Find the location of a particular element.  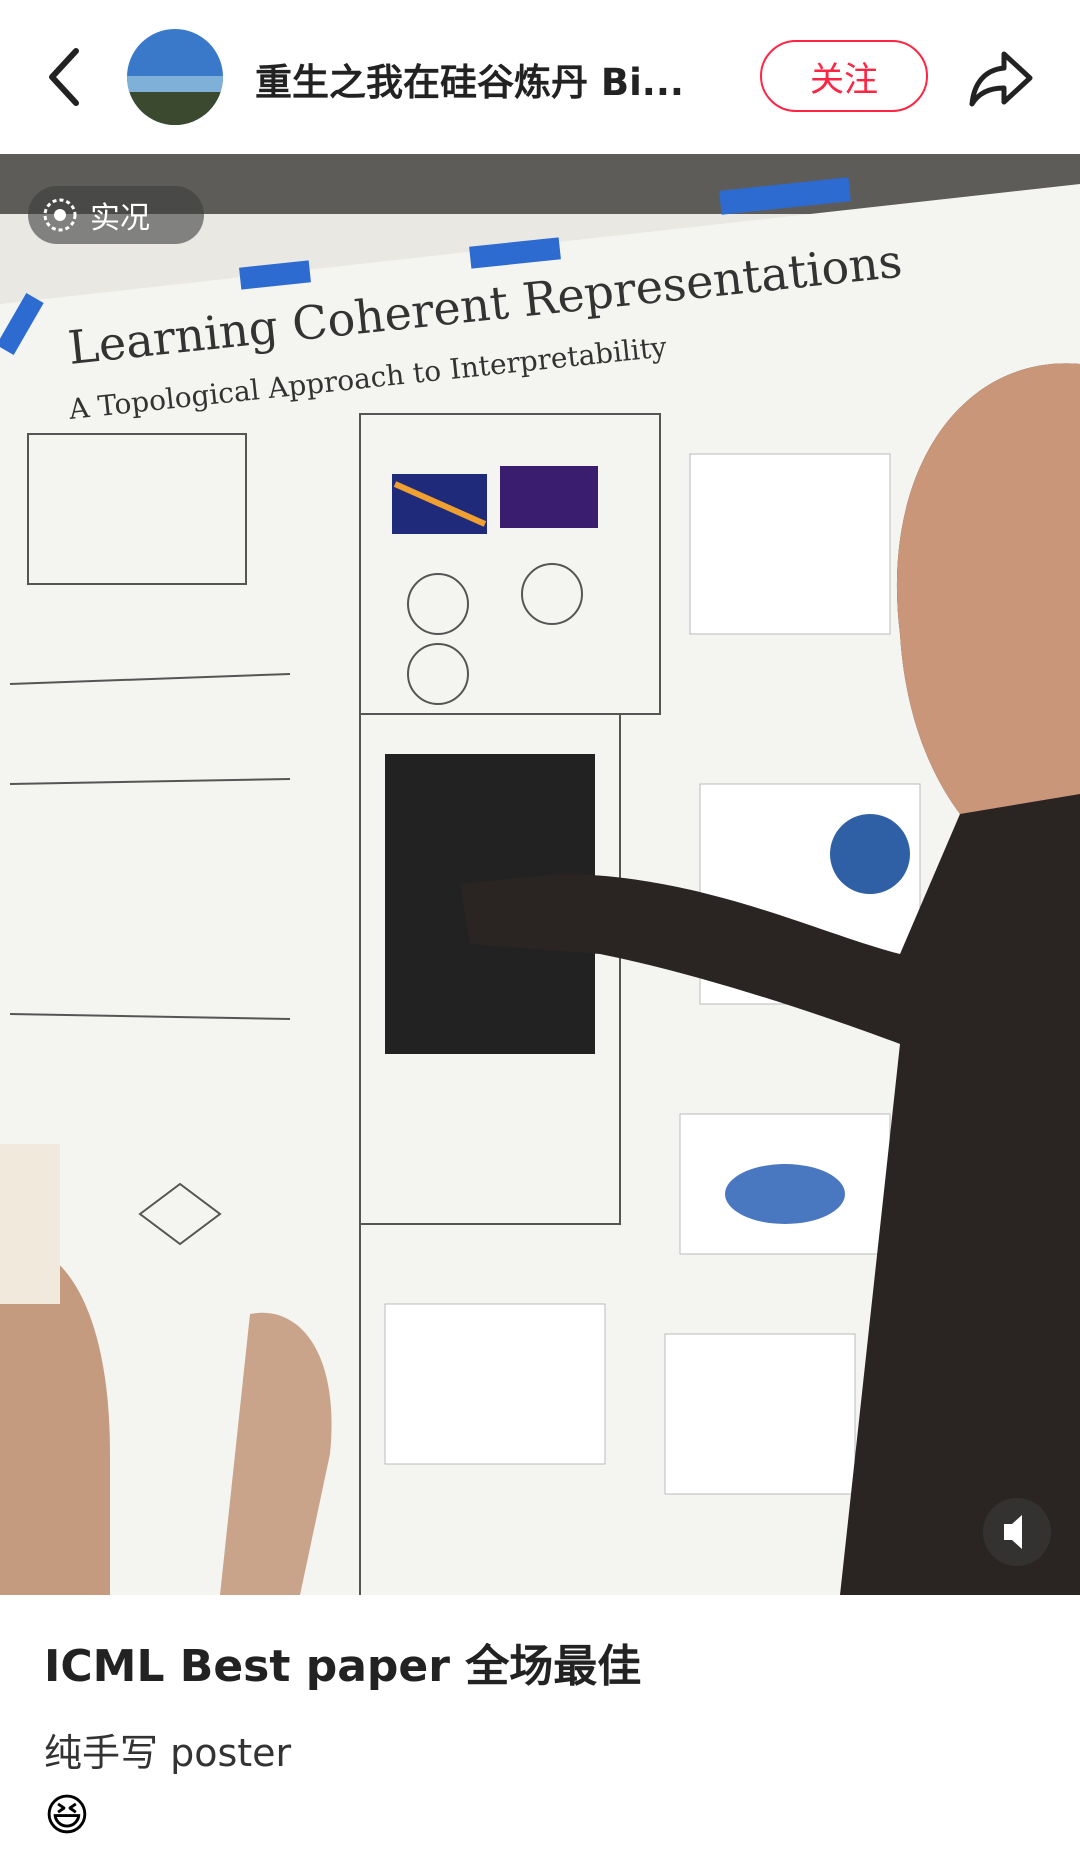

post-title: ICML Best paper 全场最佳 is located at coordinates (343, 1666).